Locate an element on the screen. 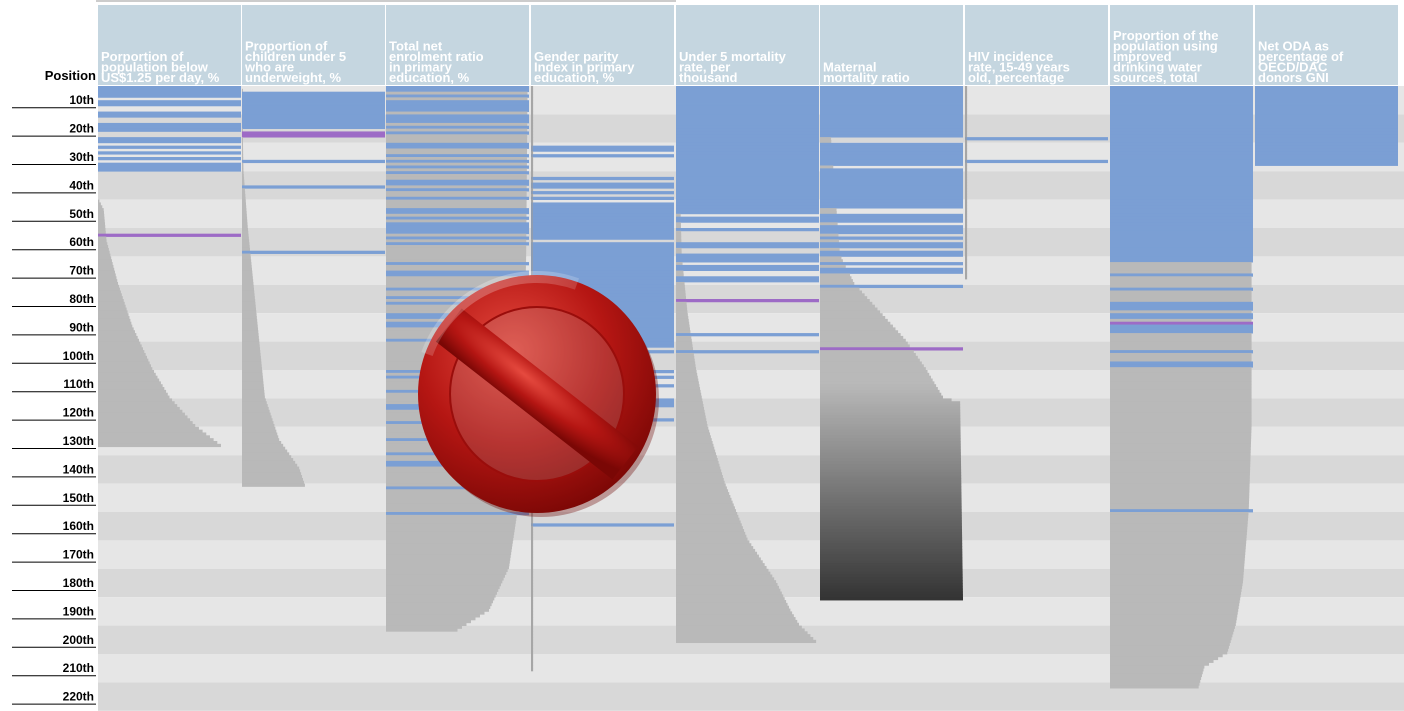 This screenshot has width=1404, height=711. column-header-line: Porportion of is located at coordinates (142, 56).